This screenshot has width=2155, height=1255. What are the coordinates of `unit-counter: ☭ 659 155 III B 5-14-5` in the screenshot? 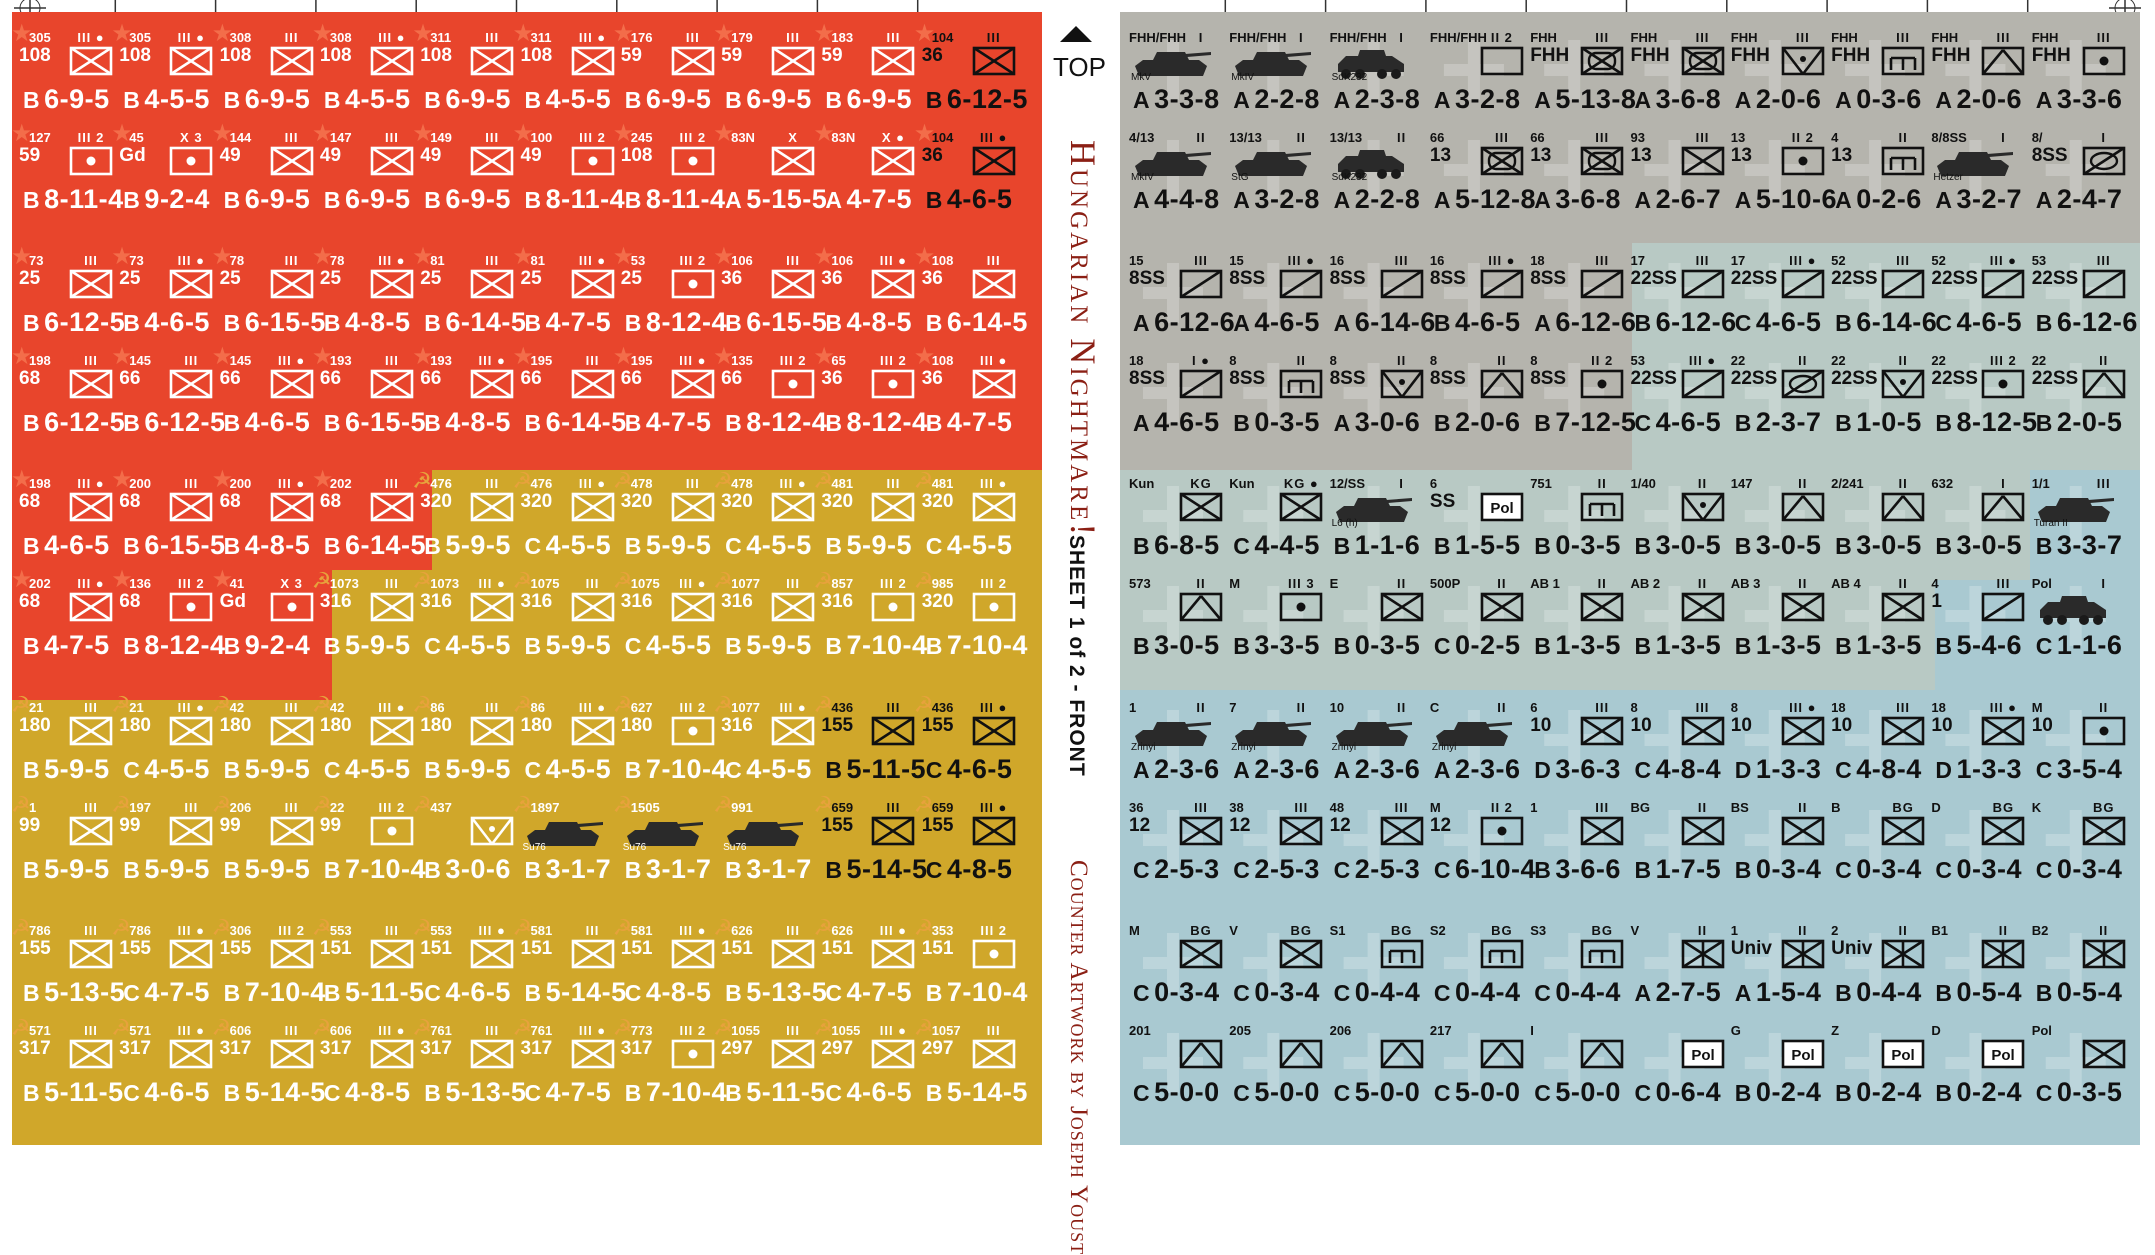 It's located at (870, 847).